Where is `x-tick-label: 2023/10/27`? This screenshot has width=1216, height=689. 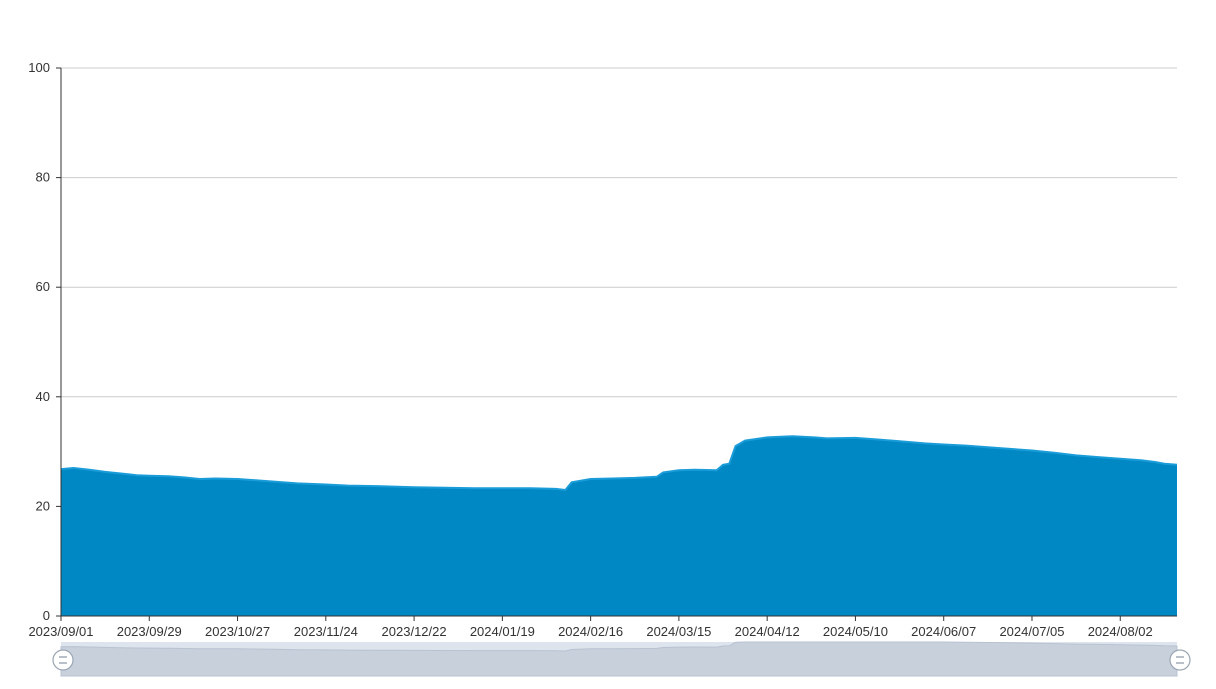 x-tick-label: 2023/10/27 is located at coordinates (237, 631).